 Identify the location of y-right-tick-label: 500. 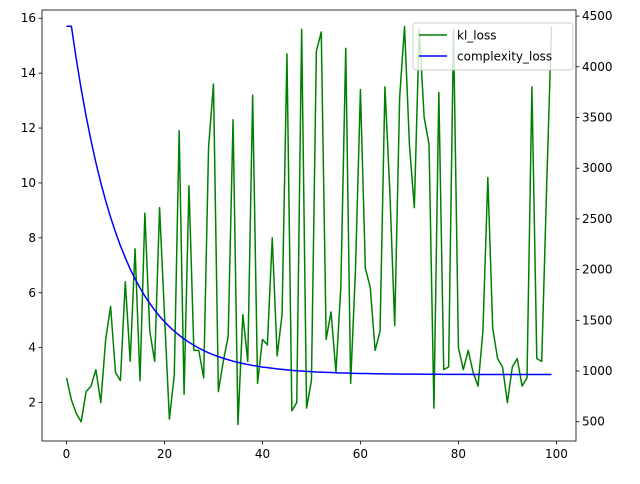
(593, 422).